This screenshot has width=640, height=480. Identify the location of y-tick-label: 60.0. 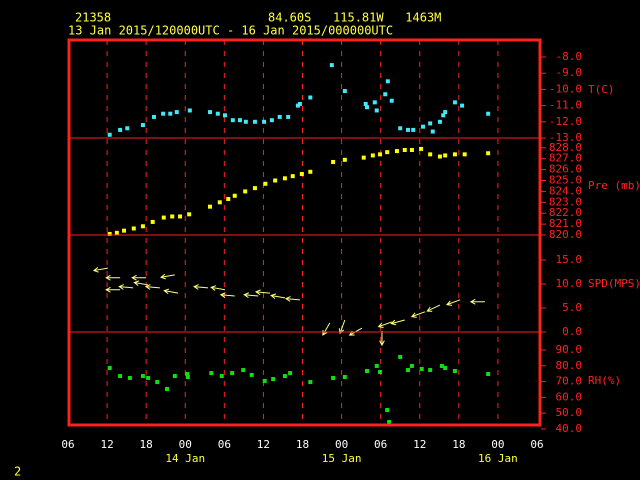
(569, 396).